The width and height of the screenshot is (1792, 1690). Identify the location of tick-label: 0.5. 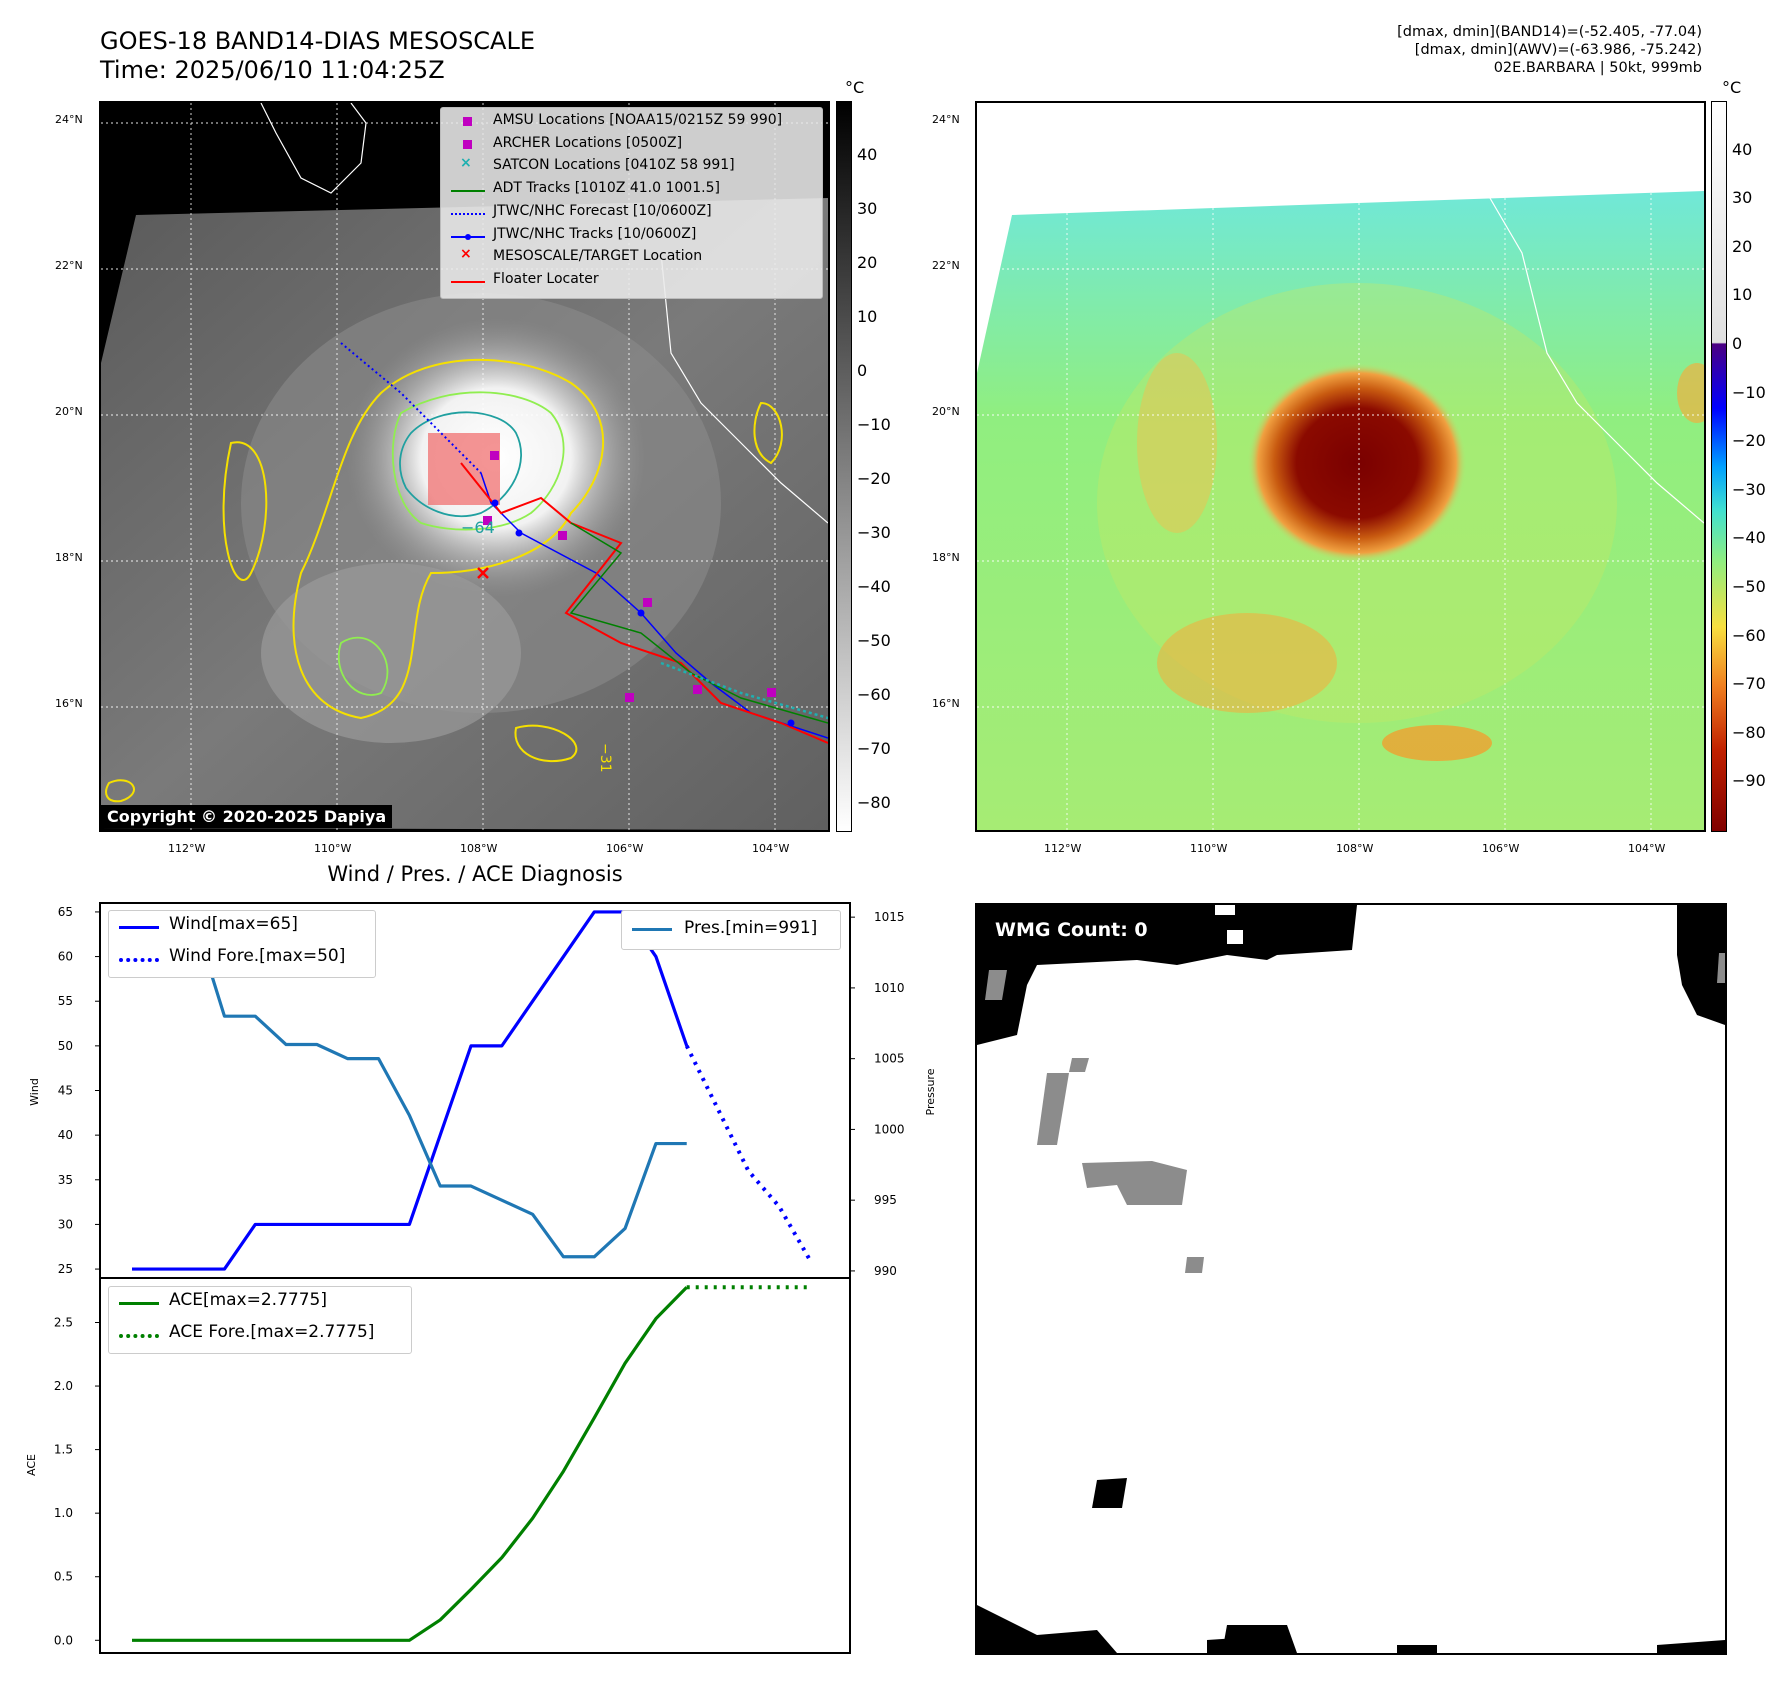
(63, 1577).